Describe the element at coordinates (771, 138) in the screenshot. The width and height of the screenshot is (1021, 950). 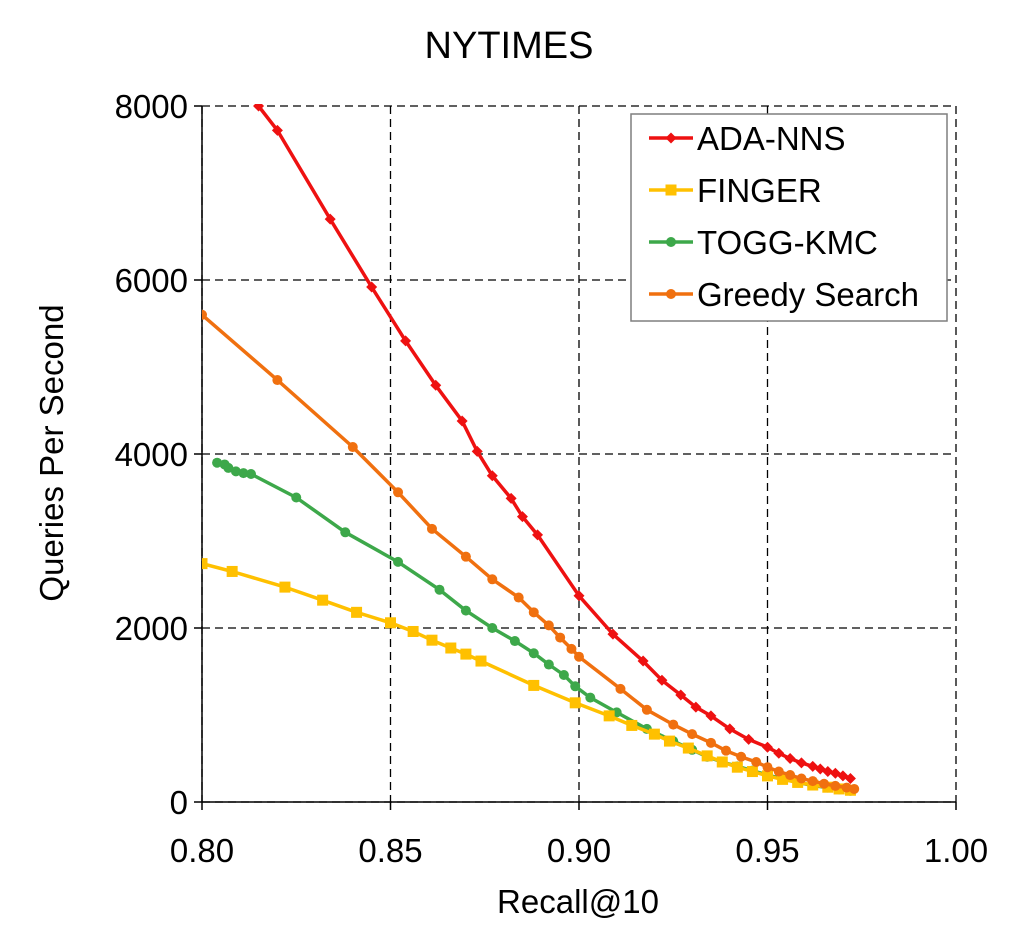
I see `legend-label: ADA-NNS` at that location.